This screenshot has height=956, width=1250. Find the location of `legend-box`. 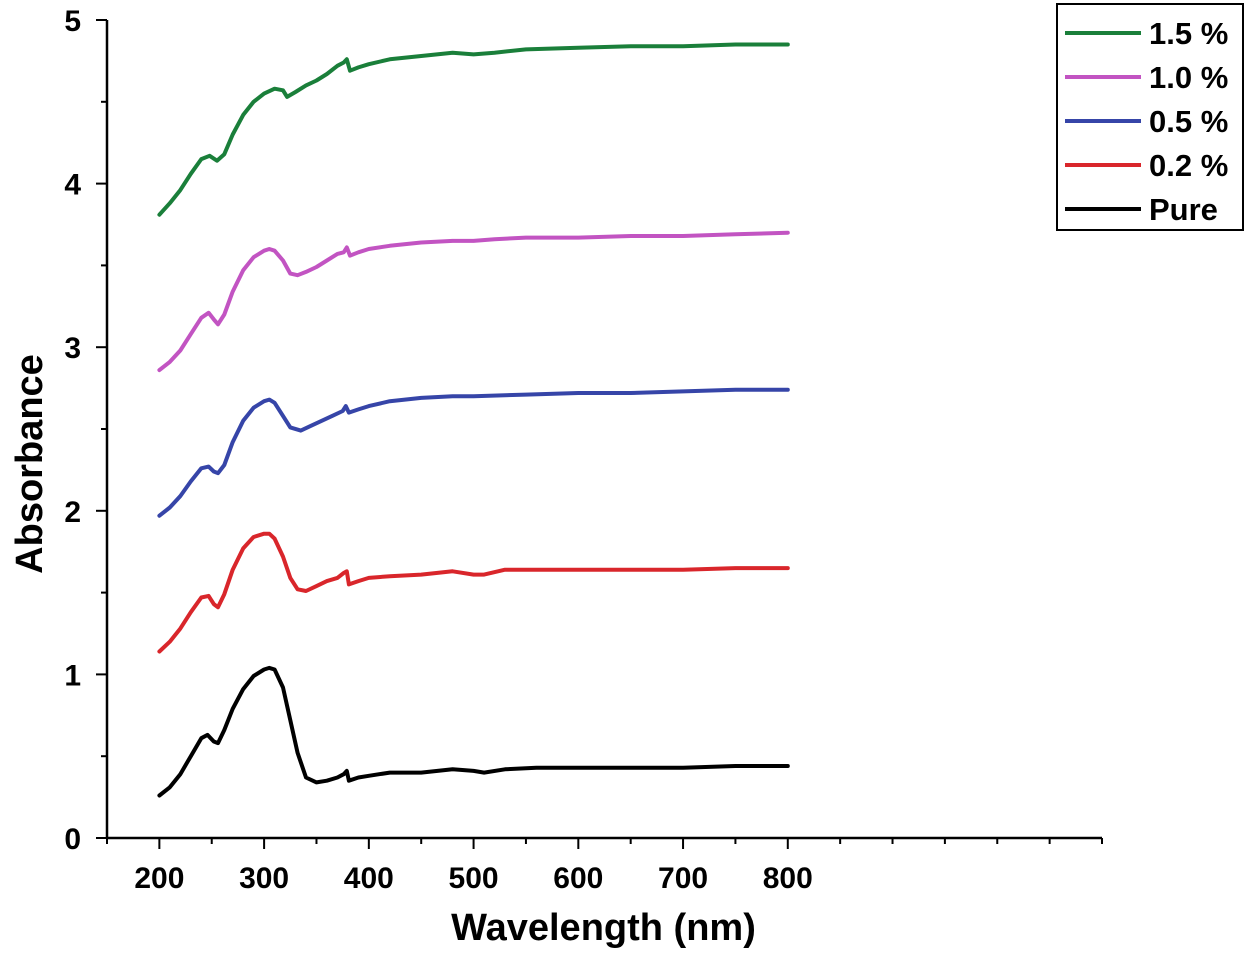

legend-box is located at coordinates (1150, 117).